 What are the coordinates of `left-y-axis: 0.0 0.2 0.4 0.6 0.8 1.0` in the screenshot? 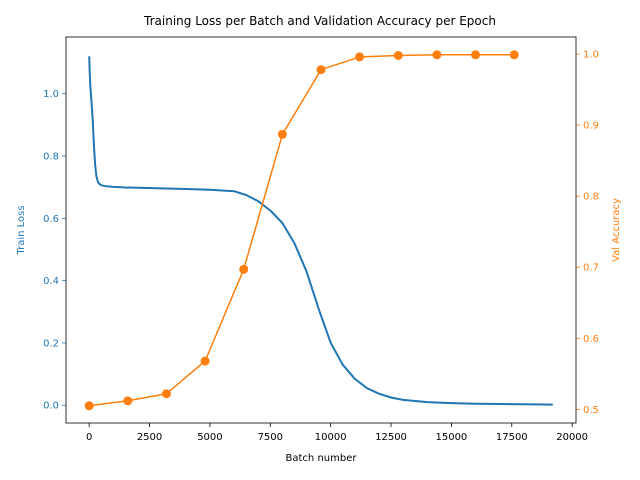 It's located at (54, 250).